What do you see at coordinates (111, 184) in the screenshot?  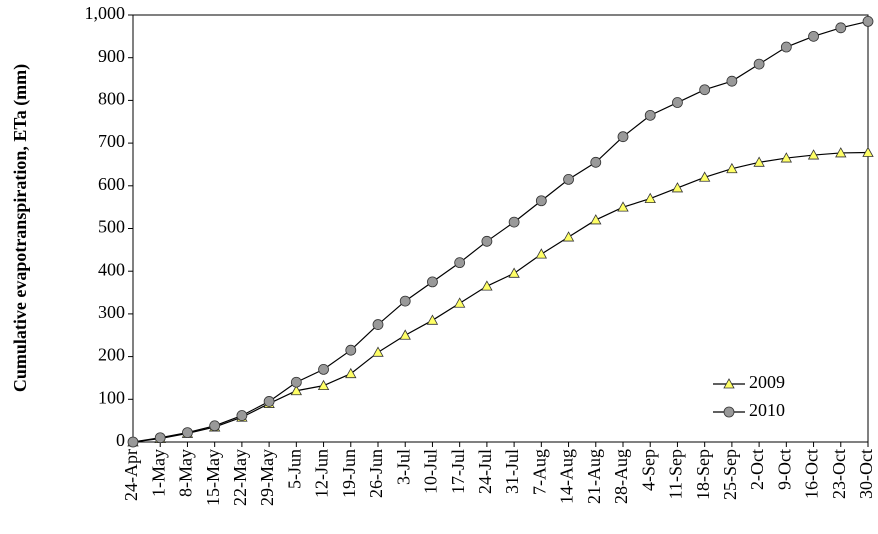 I see `y-tick-label: 600` at bounding box center [111, 184].